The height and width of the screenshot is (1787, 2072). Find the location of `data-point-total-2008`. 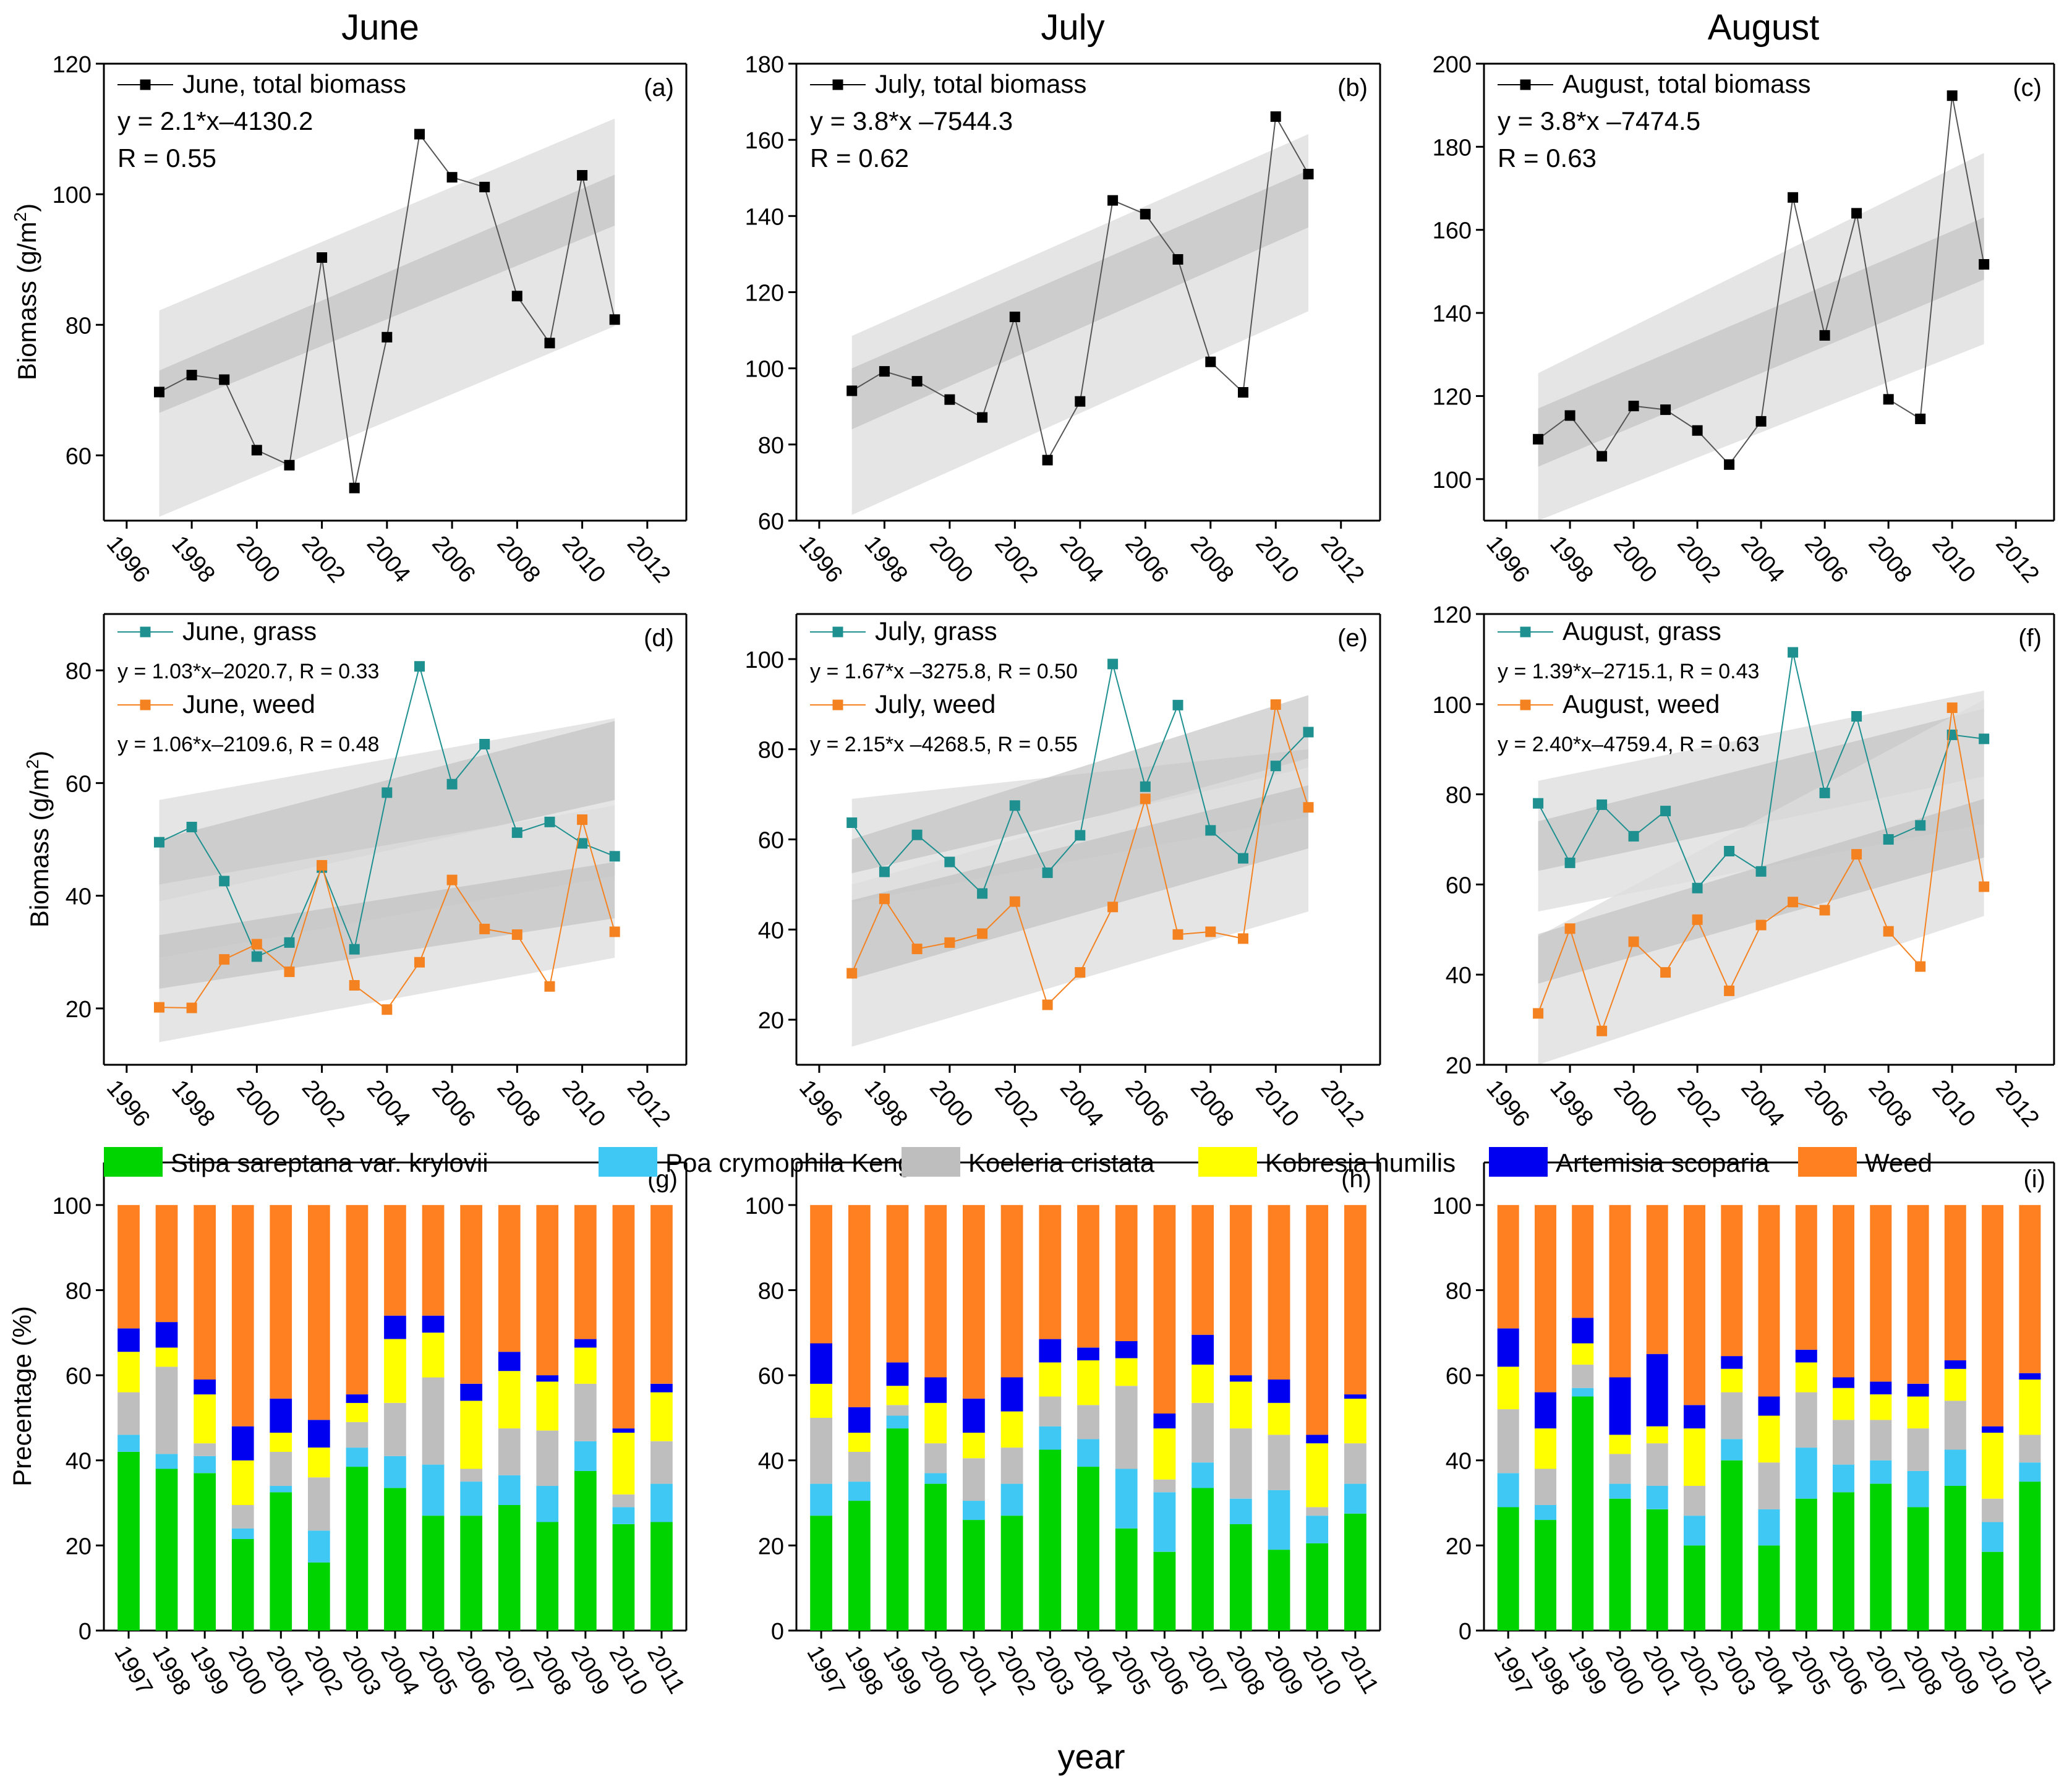

data-point-total-2008 is located at coordinates (1888, 399).